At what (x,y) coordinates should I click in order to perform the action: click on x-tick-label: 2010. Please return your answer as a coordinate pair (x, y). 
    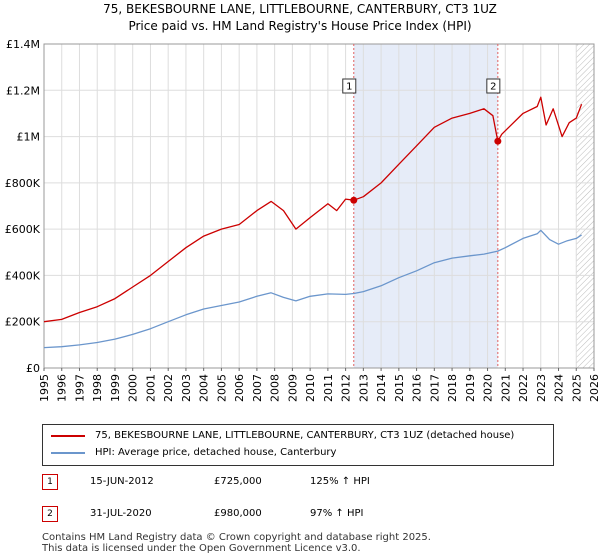
    Looking at the image, I should click on (310, 388).